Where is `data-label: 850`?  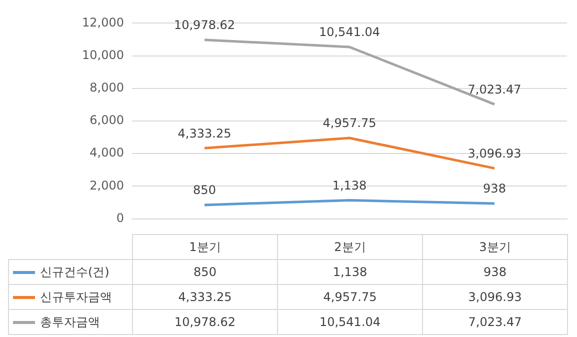
data-label: 850 is located at coordinates (205, 272).